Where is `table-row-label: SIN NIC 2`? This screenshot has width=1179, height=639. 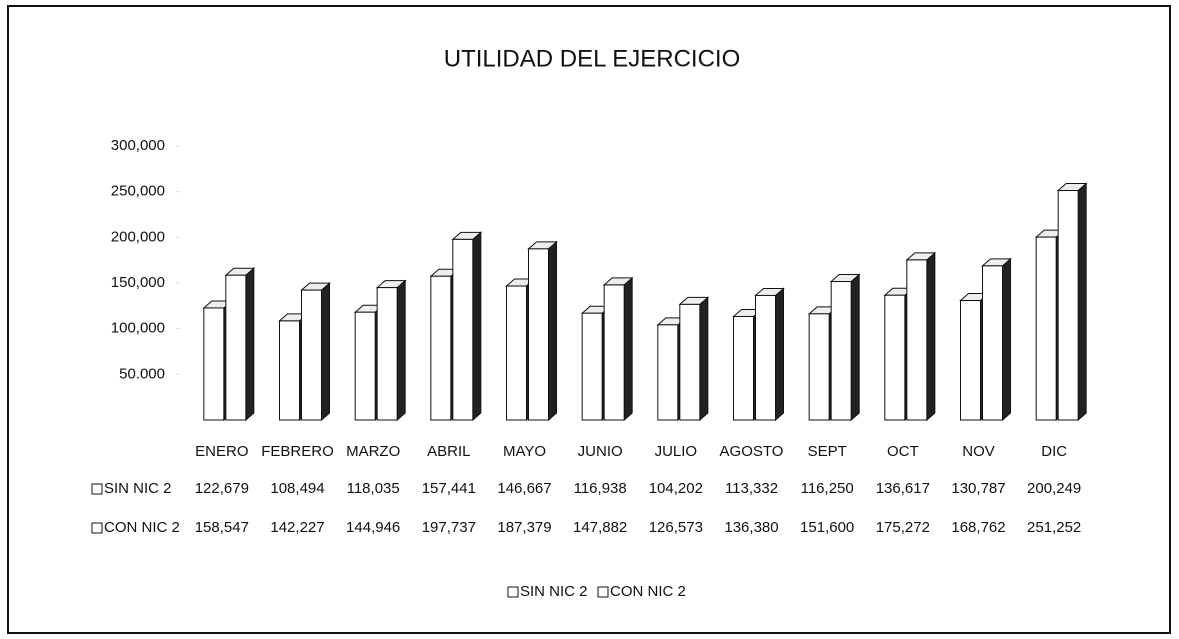 table-row-label: SIN NIC 2 is located at coordinates (138, 488).